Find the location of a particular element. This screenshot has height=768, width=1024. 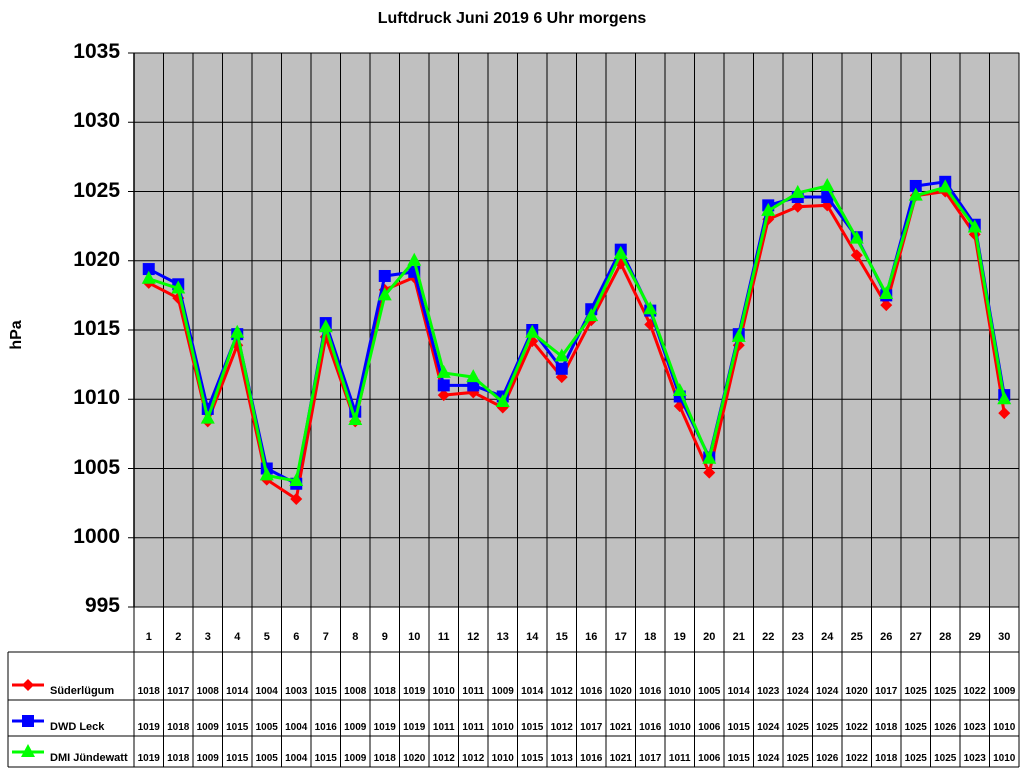

table-cell-value: 1003 is located at coordinates (296, 691).